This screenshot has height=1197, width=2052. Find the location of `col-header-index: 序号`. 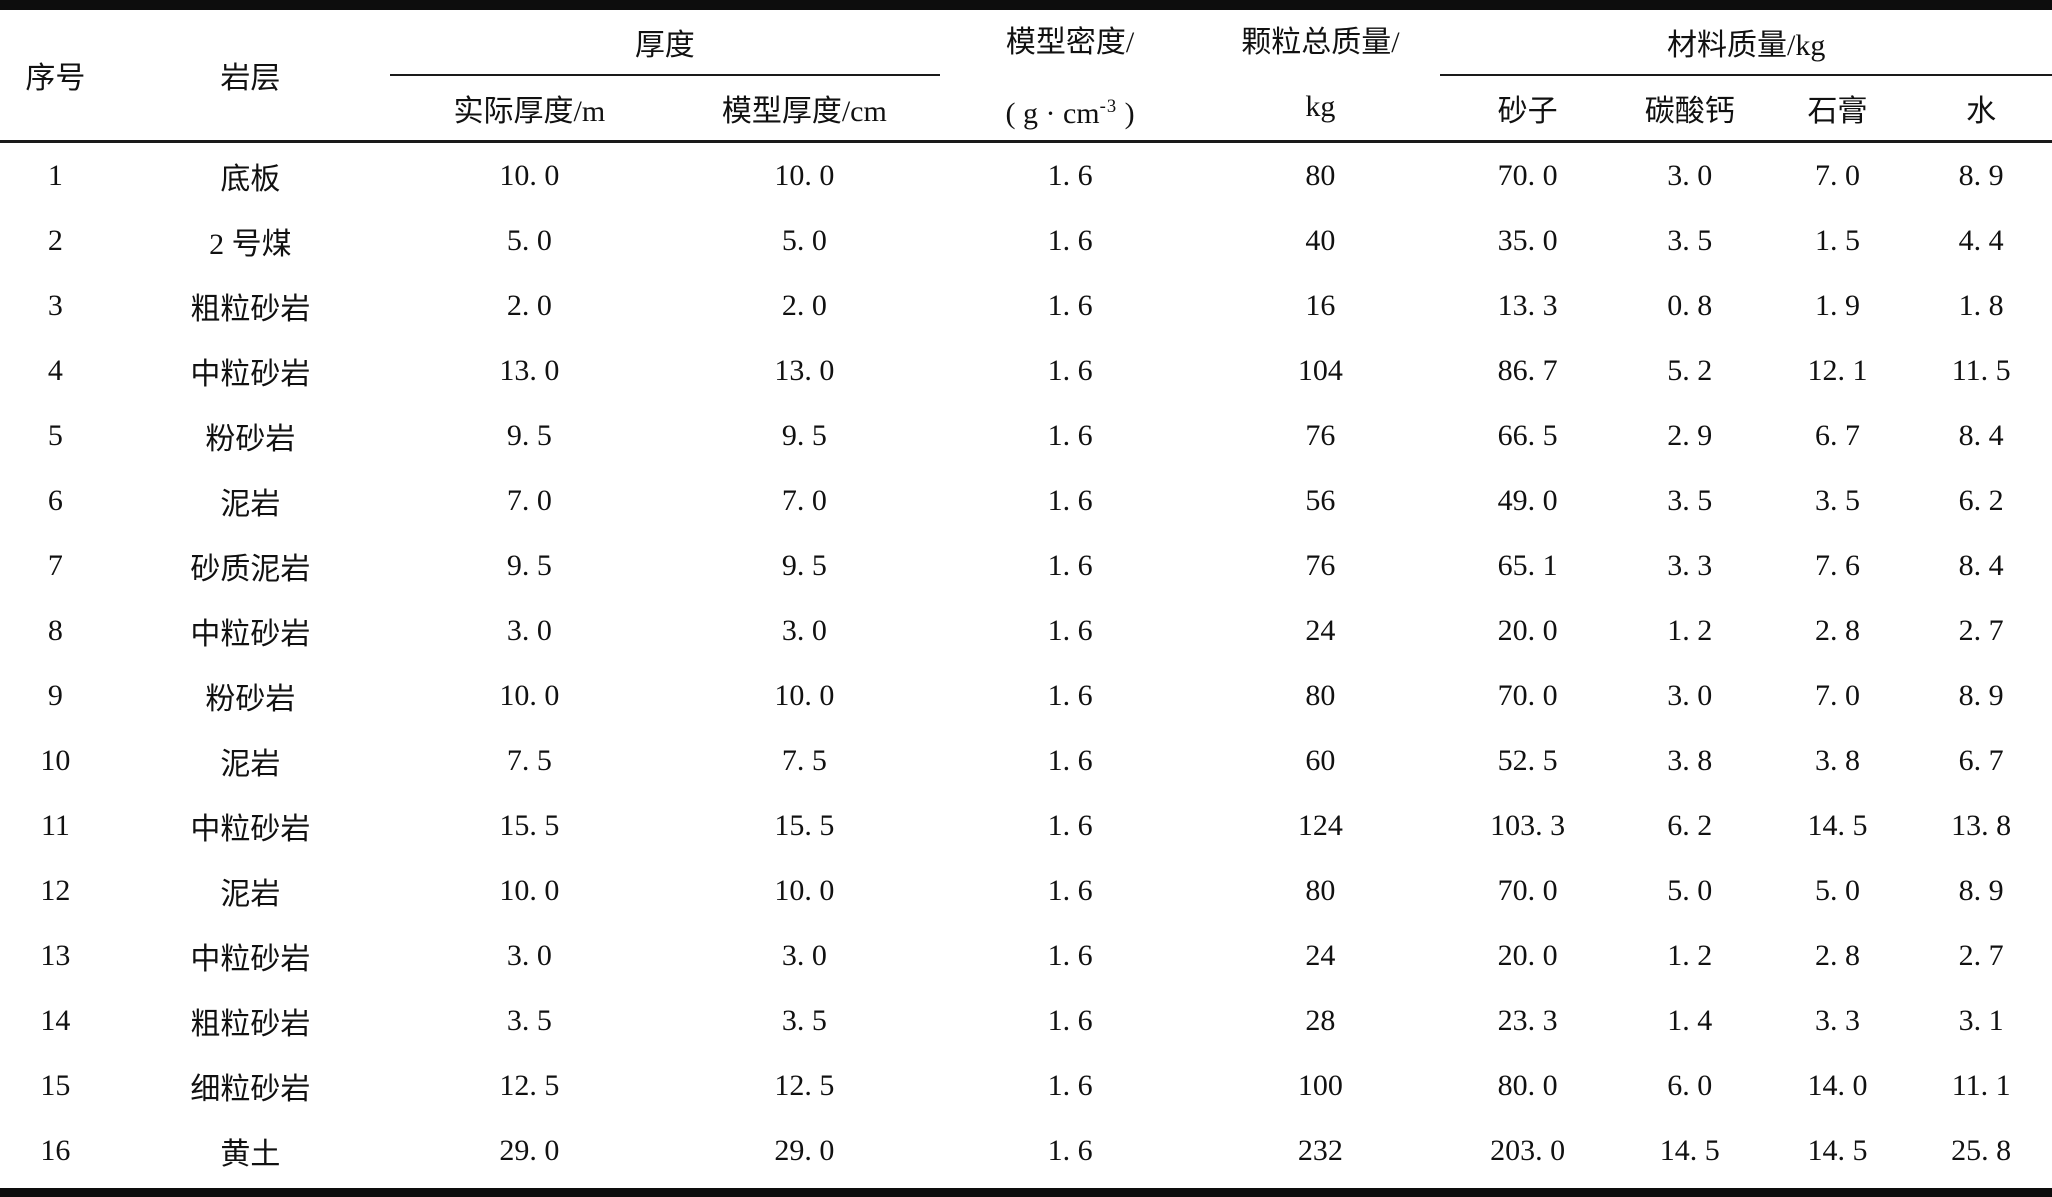

col-header-index: 序号 is located at coordinates (55, 78).